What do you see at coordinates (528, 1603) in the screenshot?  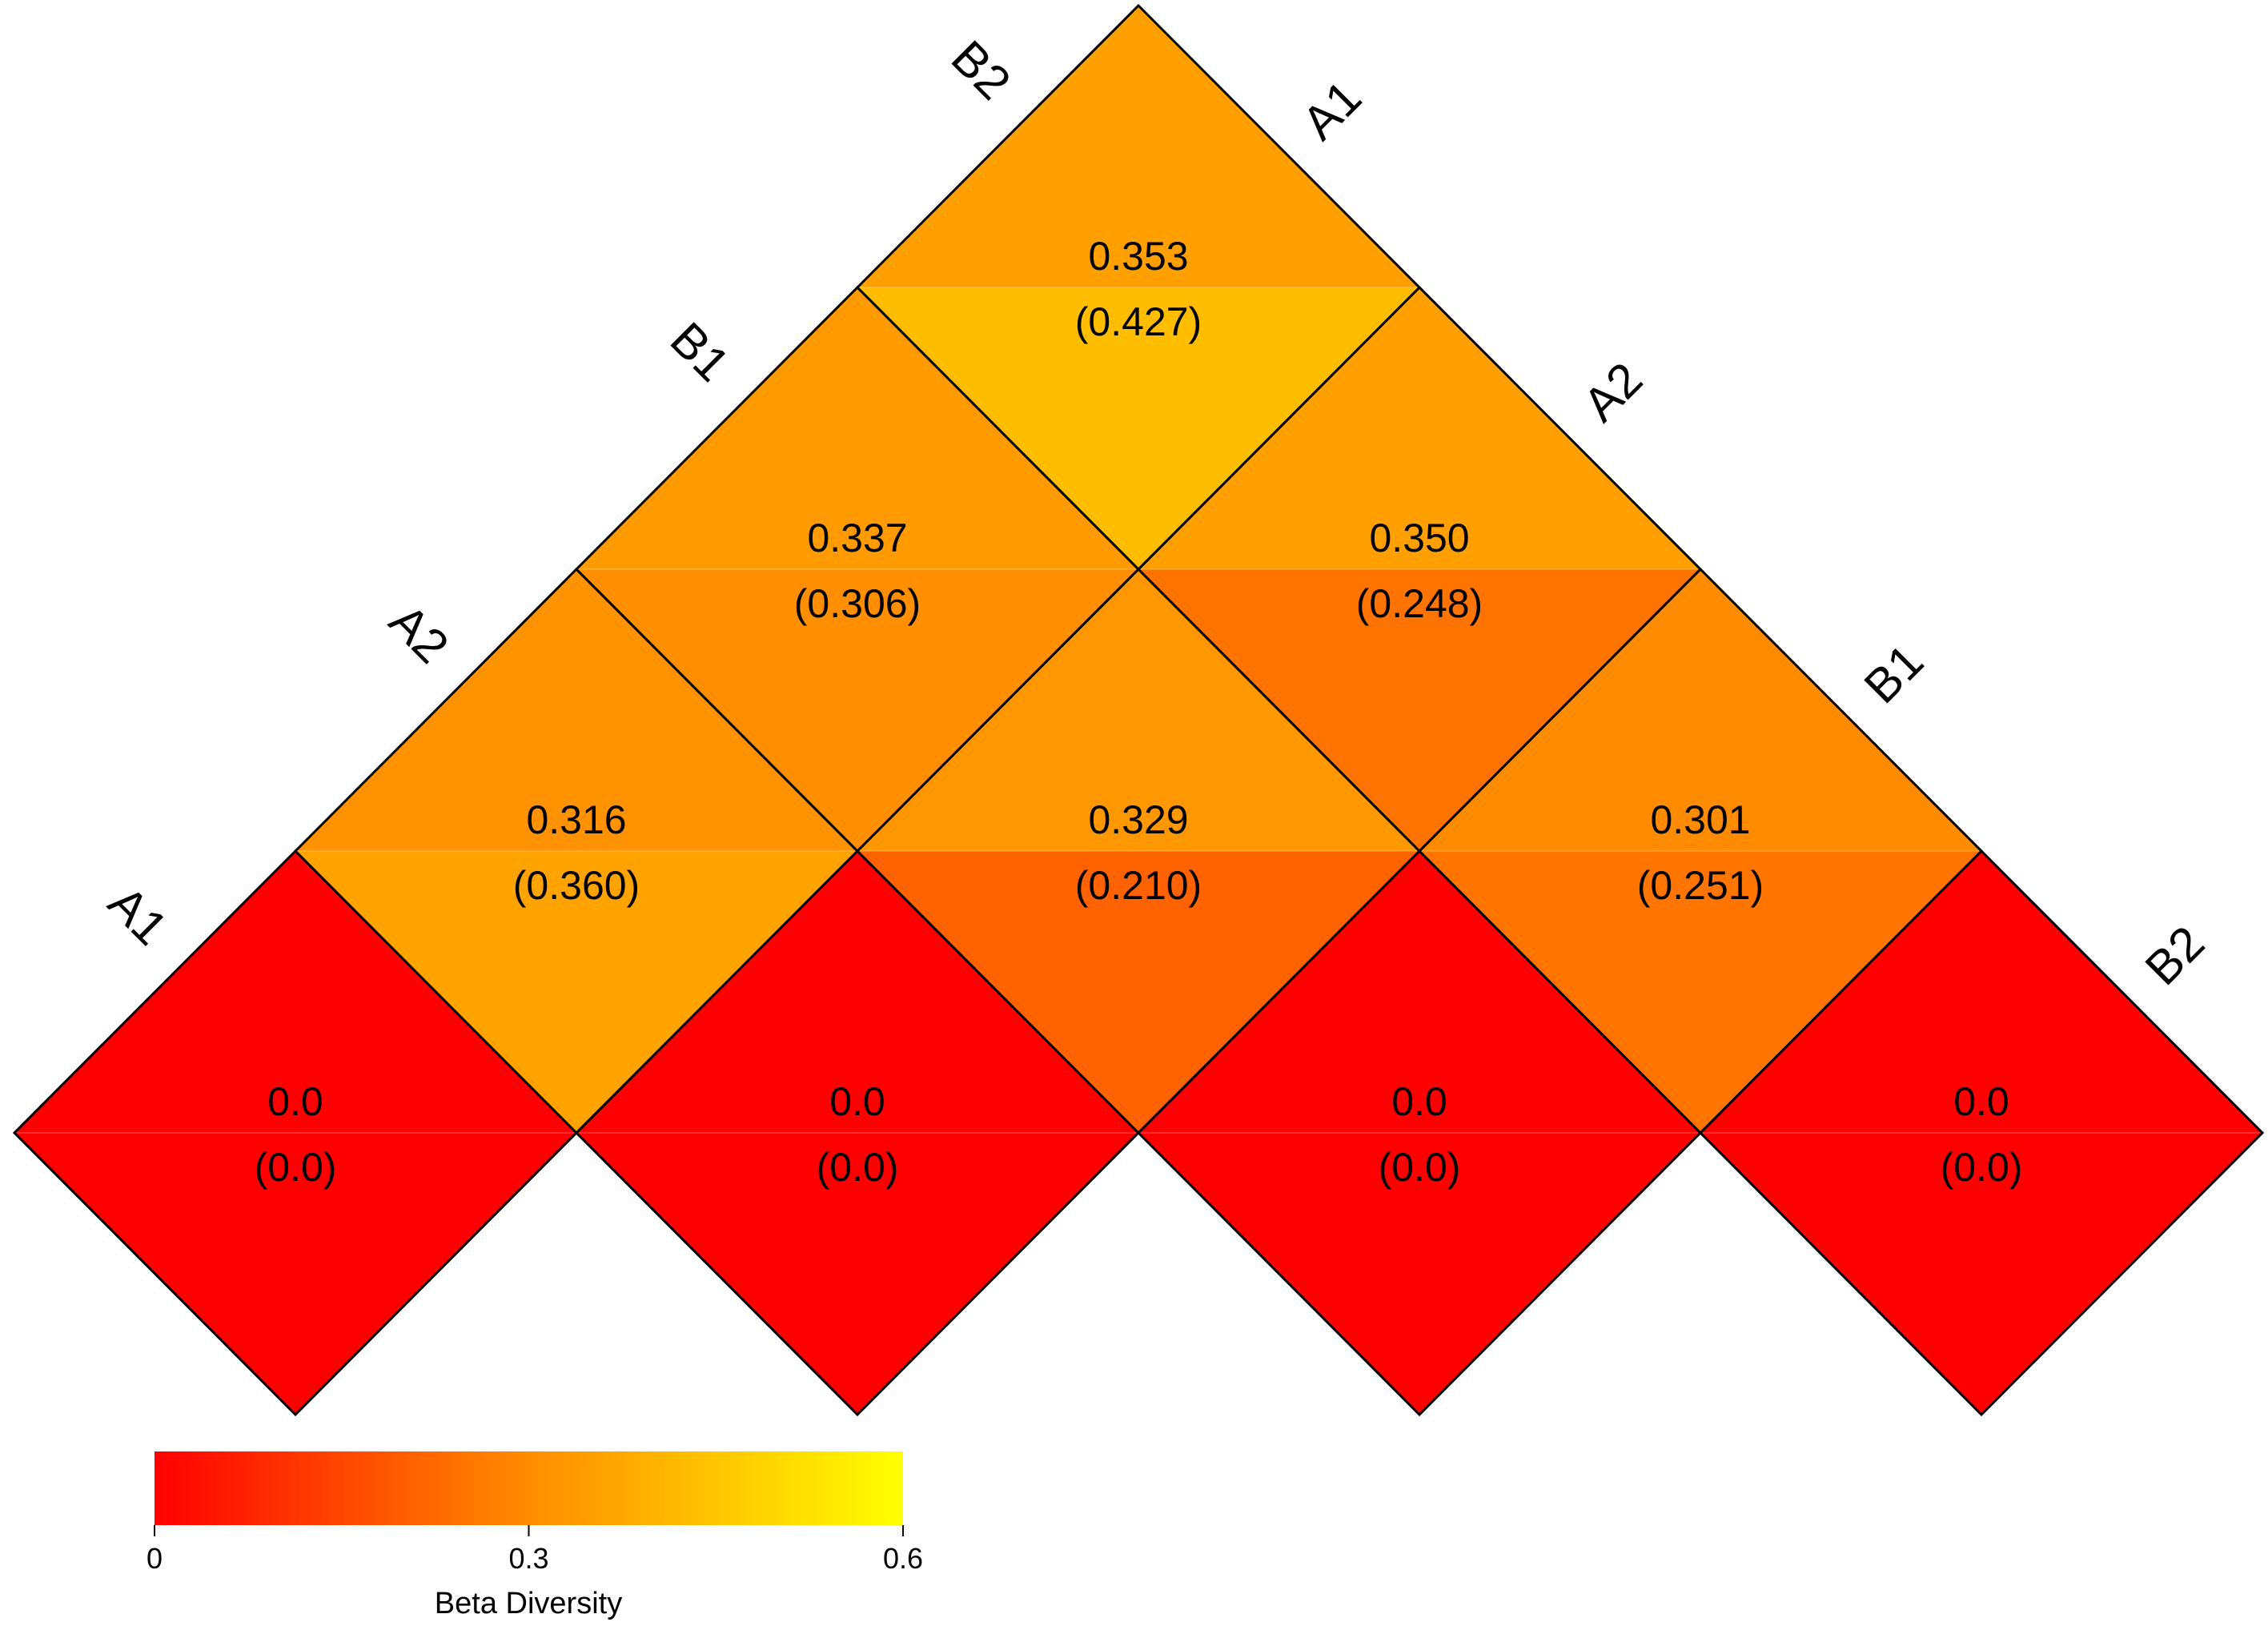 I see `colorbar-title: Beta Diversity` at bounding box center [528, 1603].